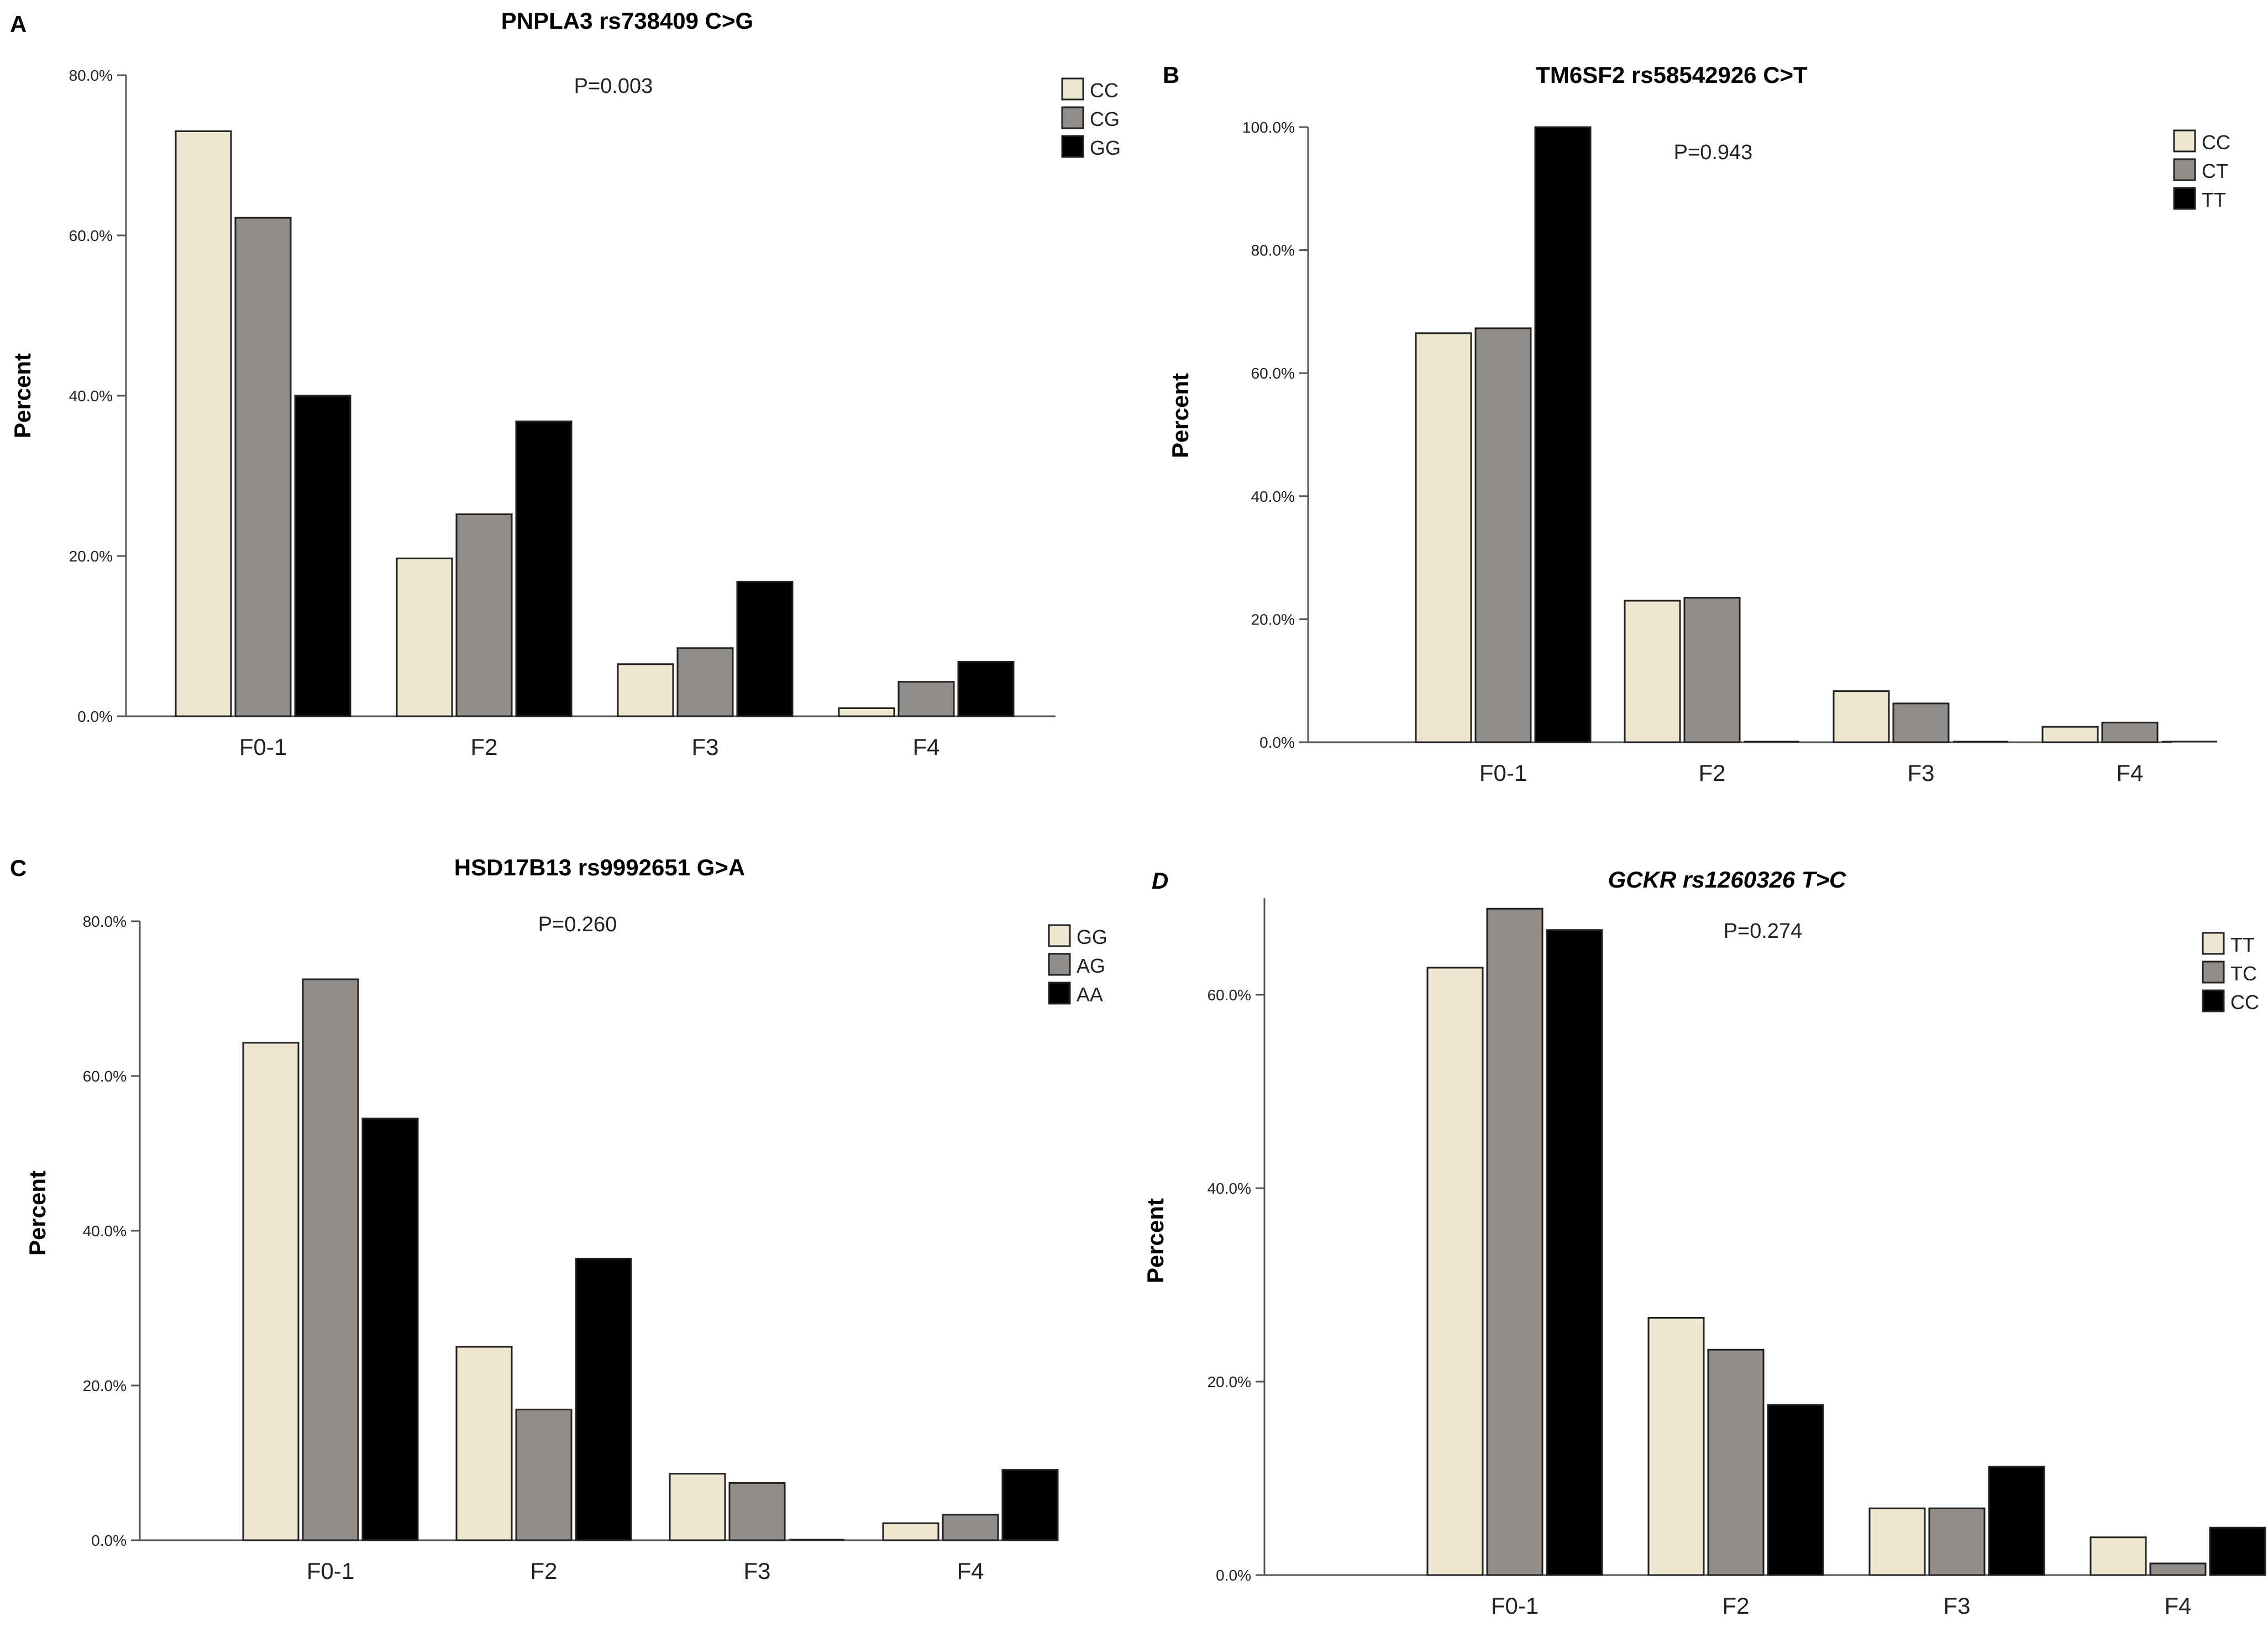 The image size is (2268, 1627). Describe the element at coordinates (1575, 1252) in the screenshot. I see `bar-cc-f01` at that location.